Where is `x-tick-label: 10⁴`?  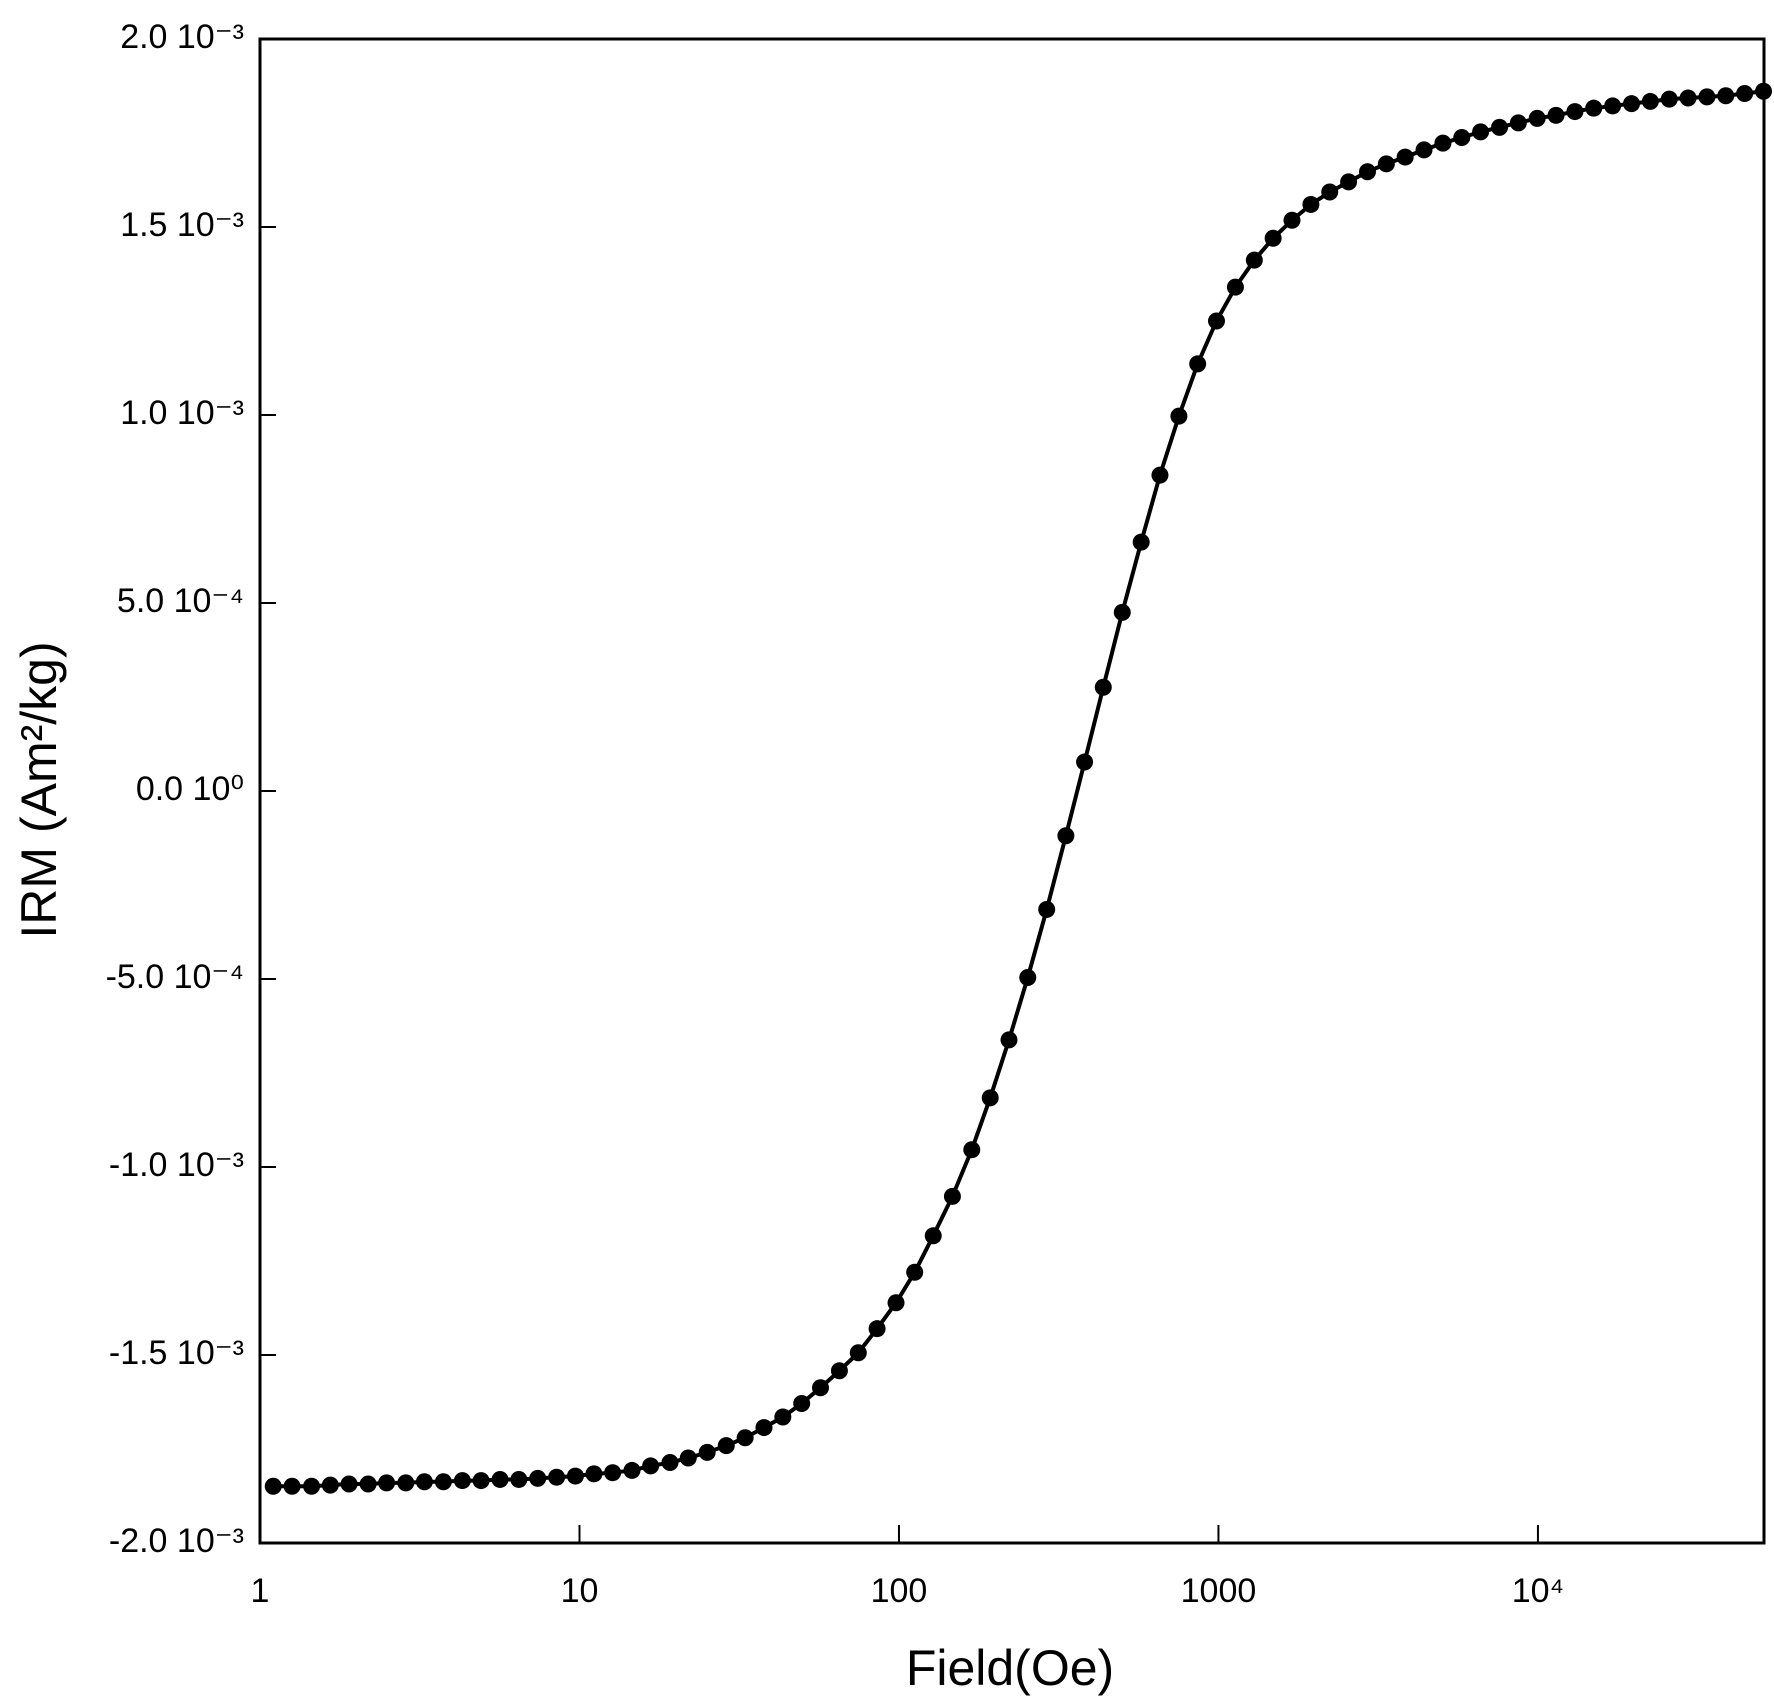 x-tick-label: 10⁴ is located at coordinates (1538, 1591).